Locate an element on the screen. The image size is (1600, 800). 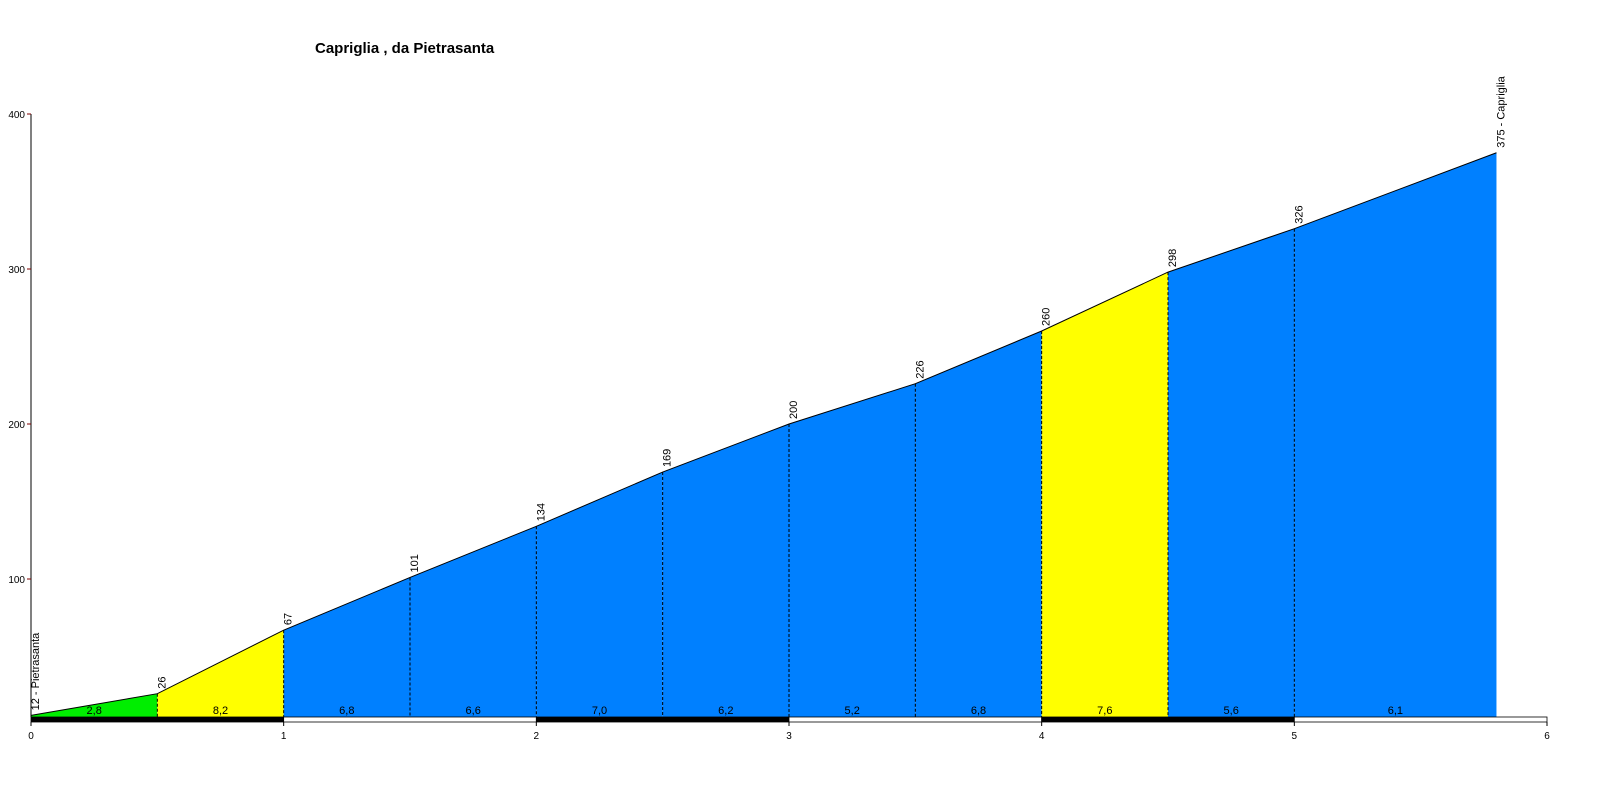
y-tick-label: 200 is located at coordinates (16, 425).